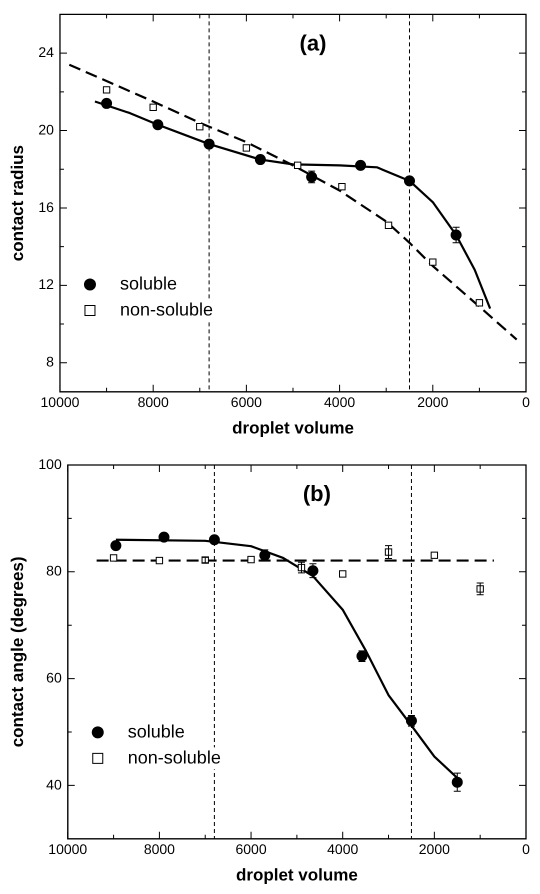  What do you see at coordinates (54, 784) in the screenshot?
I see `y-tick-label: 40` at bounding box center [54, 784].